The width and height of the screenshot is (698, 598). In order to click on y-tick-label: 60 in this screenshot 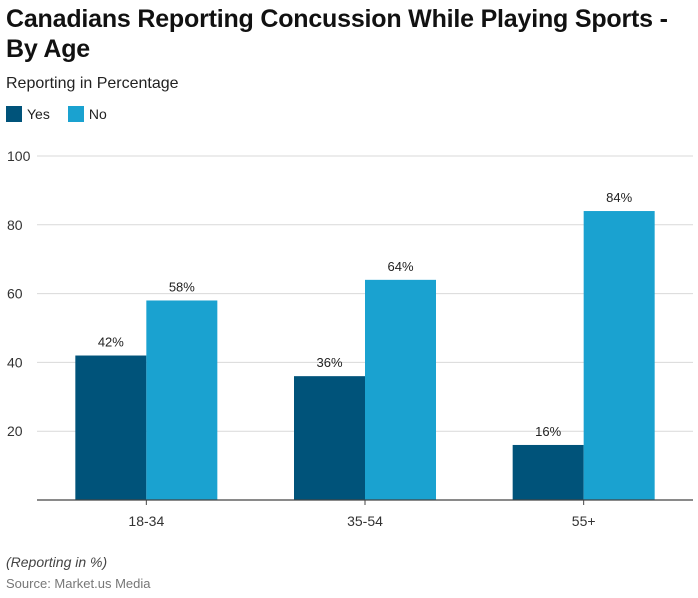, I will do `click(15, 294)`.